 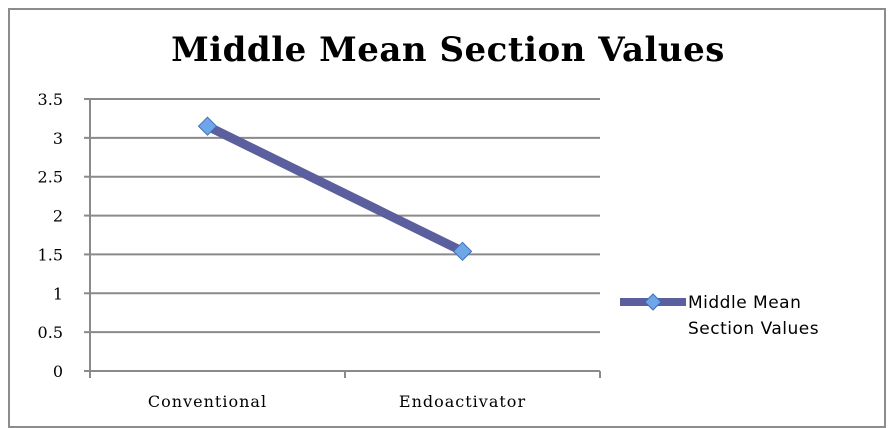 I want to click on legend: Middle Mean Section Values, so click(x=719, y=316).